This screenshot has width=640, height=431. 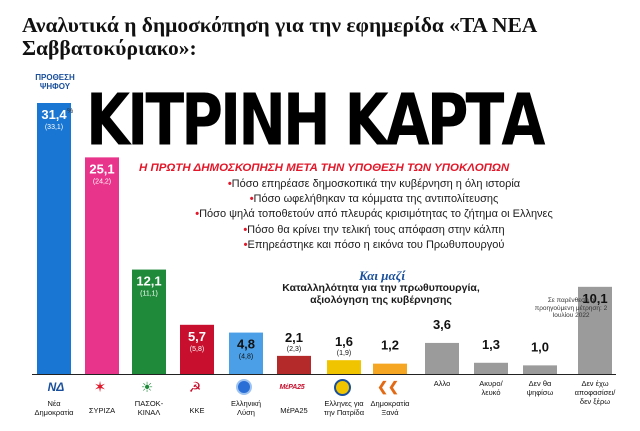 I want to click on percent-mark: %, so click(x=70, y=111).